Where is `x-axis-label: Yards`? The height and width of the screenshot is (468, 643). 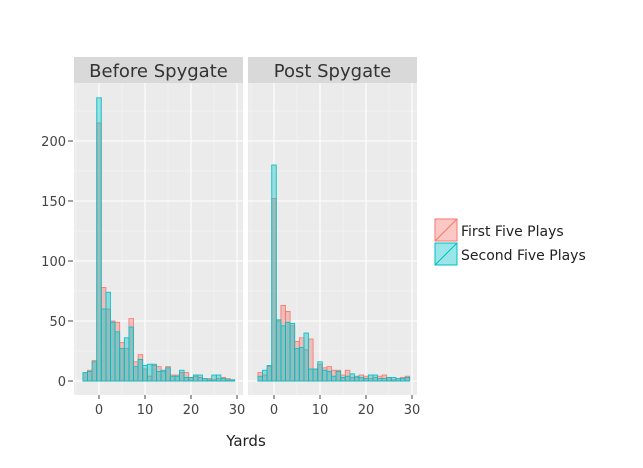
x-axis-label: Yards is located at coordinates (245, 441).